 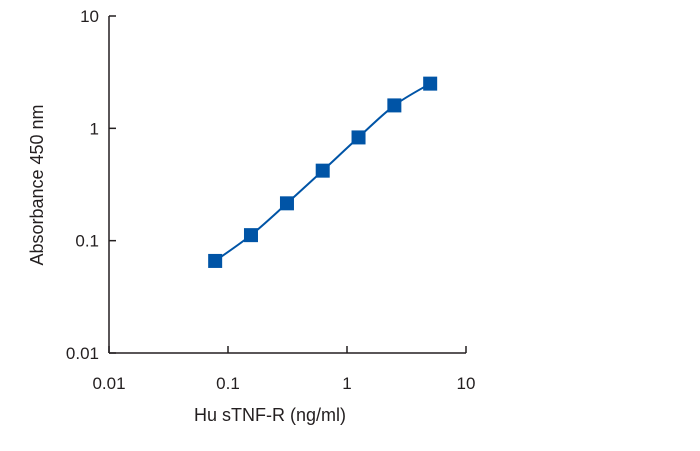 What do you see at coordinates (108, 383) in the screenshot?
I see `x-tick-label: 0.01` at bounding box center [108, 383].